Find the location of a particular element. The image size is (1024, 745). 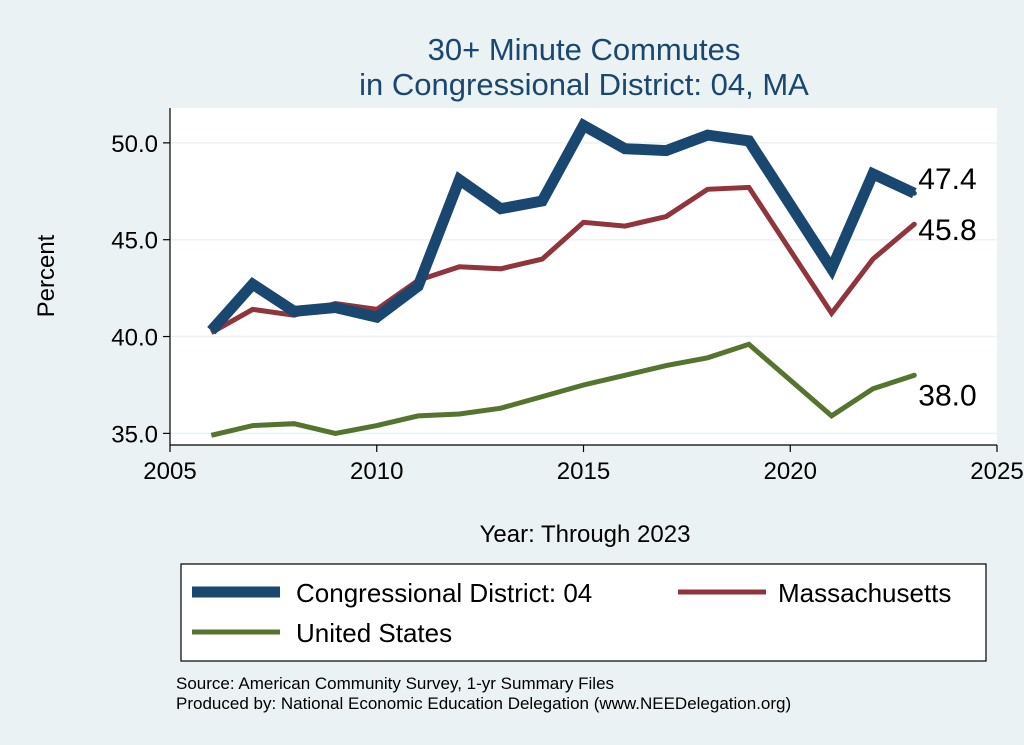

y-axis-label: Percent is located at coordinates (46, 275).